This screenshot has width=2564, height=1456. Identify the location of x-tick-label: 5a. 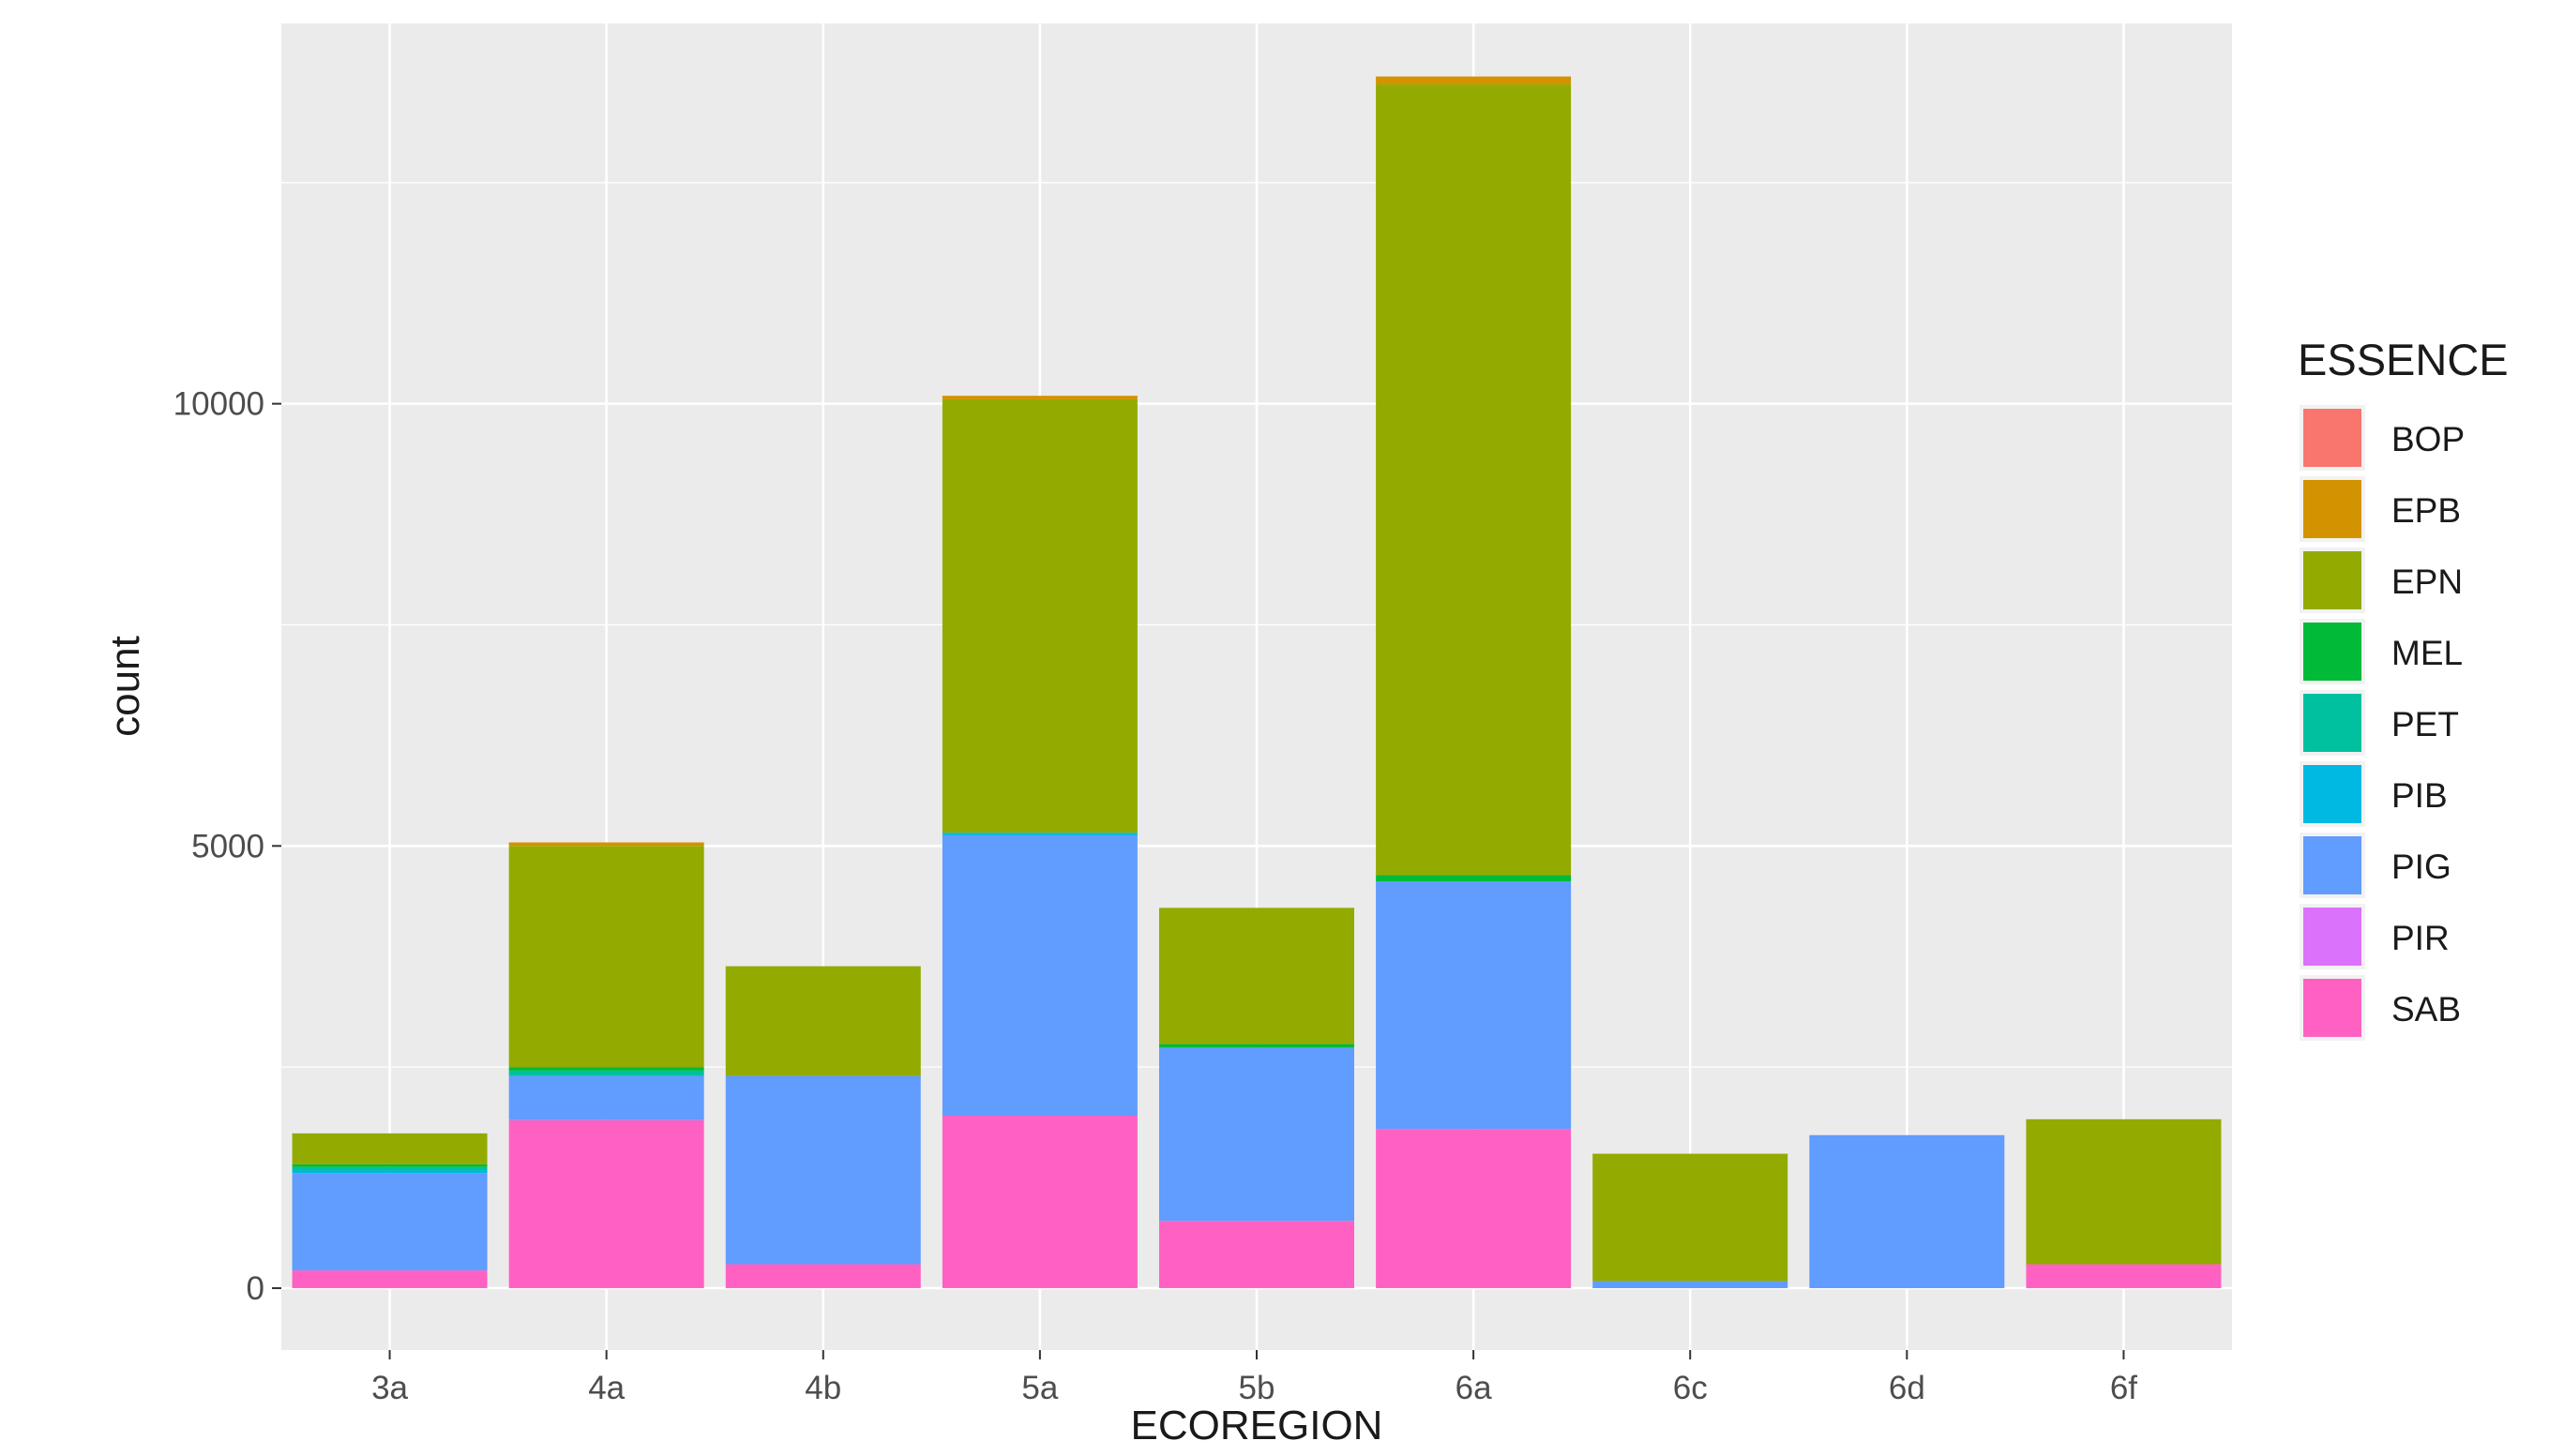
(1039, 1388).